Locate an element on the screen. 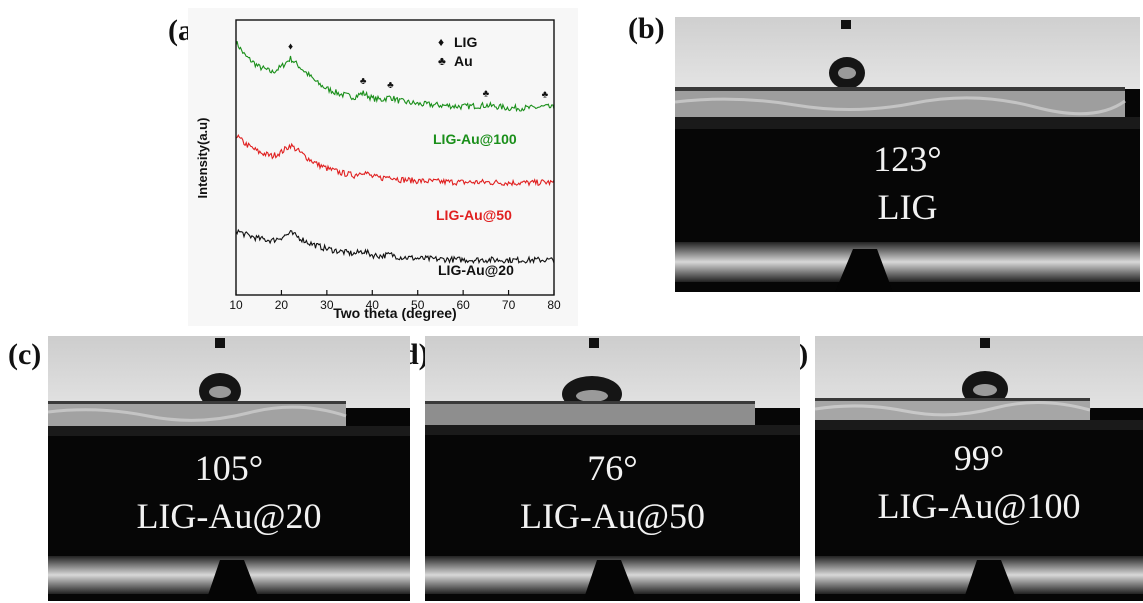 Image resolution: width=1143 pixels, height=603 pixels. x-tick-label: 70 is located at coordinates (509, 305).